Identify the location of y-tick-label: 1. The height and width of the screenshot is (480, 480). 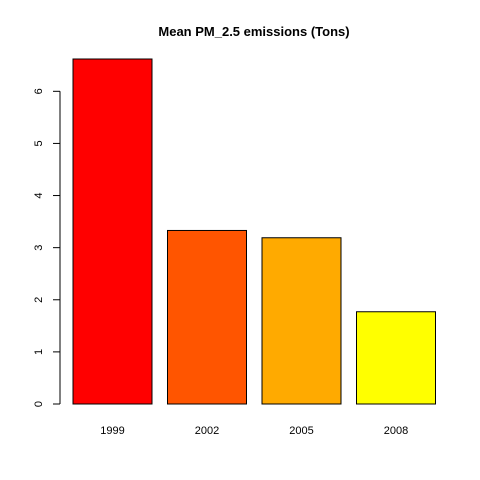
(39, 352).